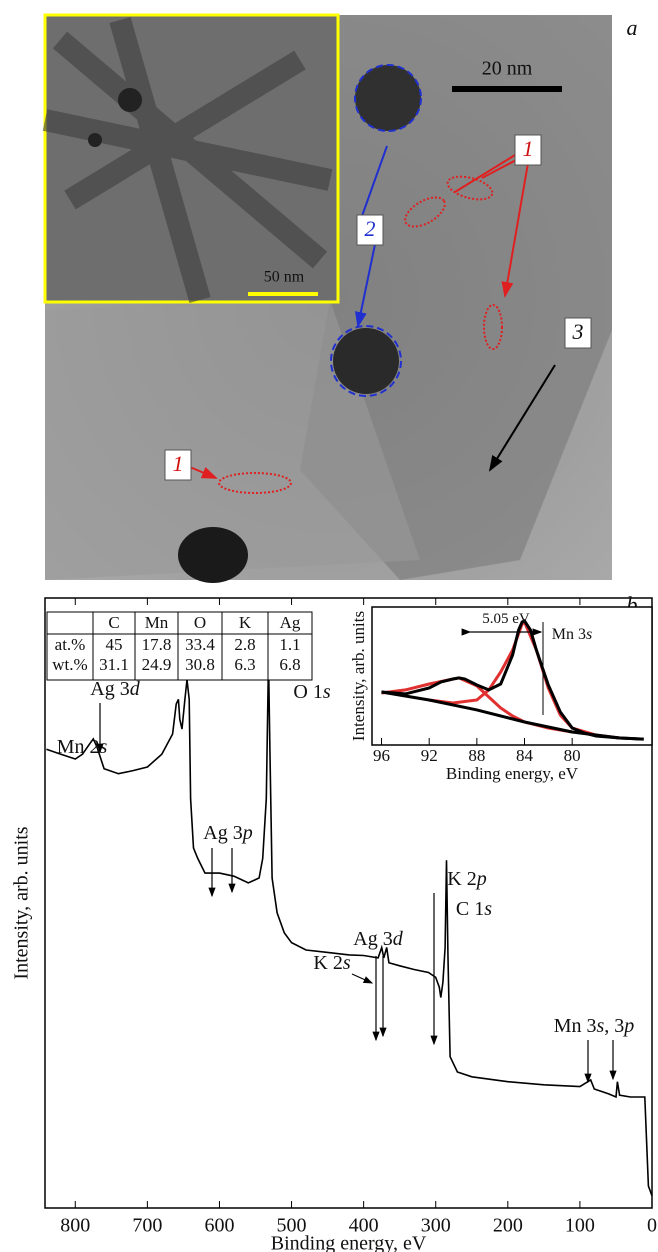  I want to click on table-header: Mn, so click(157, 622).